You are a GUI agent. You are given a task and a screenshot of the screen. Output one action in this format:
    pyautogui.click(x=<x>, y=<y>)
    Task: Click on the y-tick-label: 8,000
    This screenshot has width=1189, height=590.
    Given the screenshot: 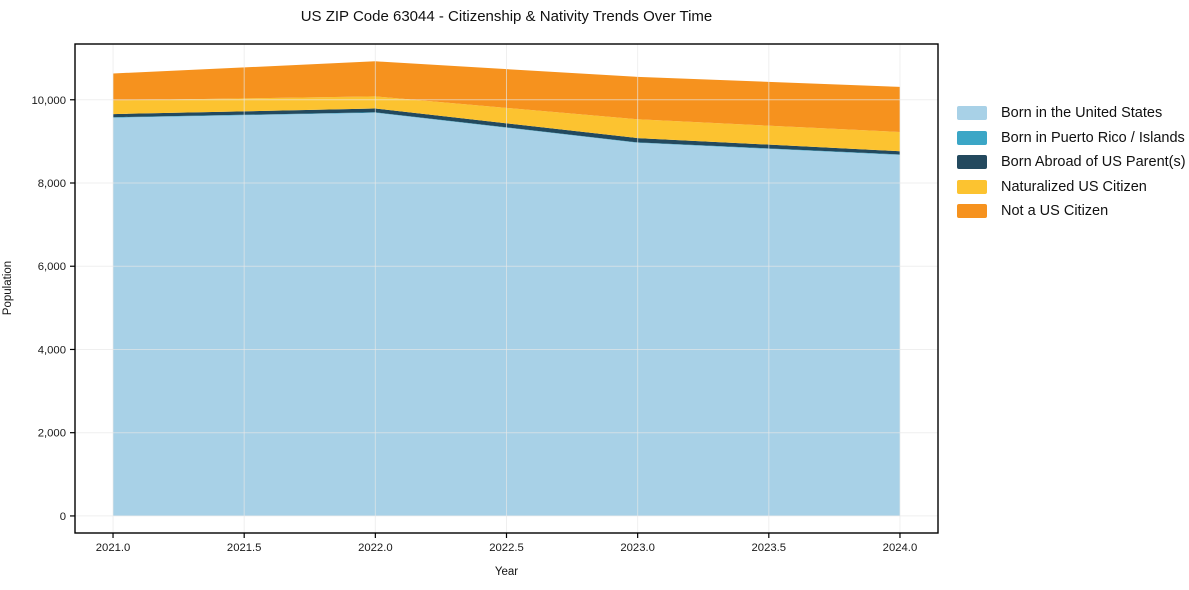 What is the action you would take?
    pyautogui.click(x=52, y=184)
    